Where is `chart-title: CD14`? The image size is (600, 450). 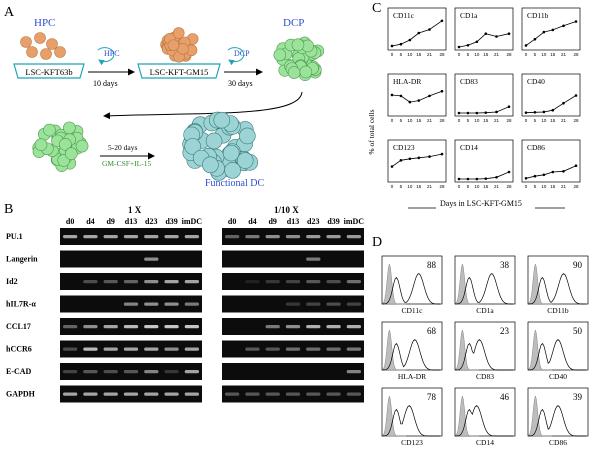
chart-title: CD14 is located at coordinates (469, 147).